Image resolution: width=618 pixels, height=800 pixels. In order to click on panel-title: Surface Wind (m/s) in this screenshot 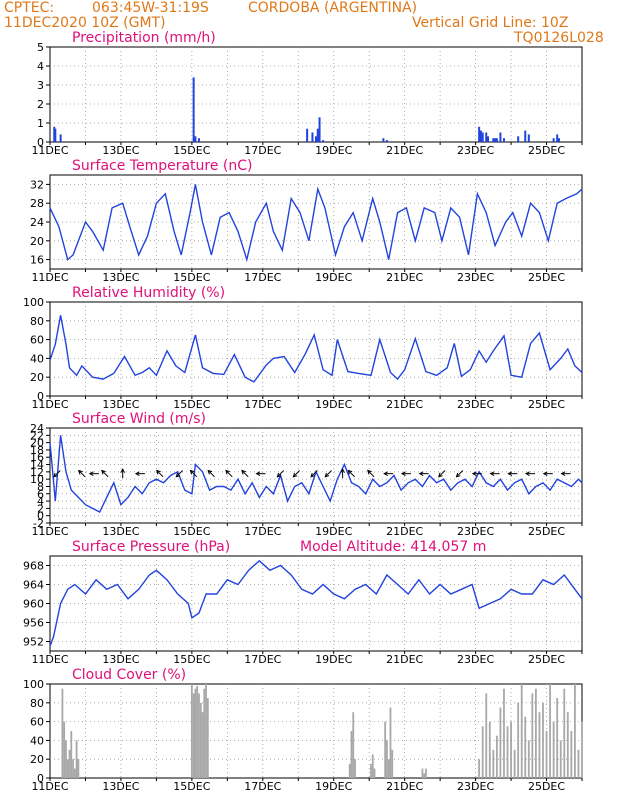, I will do `click(139, 419)`.